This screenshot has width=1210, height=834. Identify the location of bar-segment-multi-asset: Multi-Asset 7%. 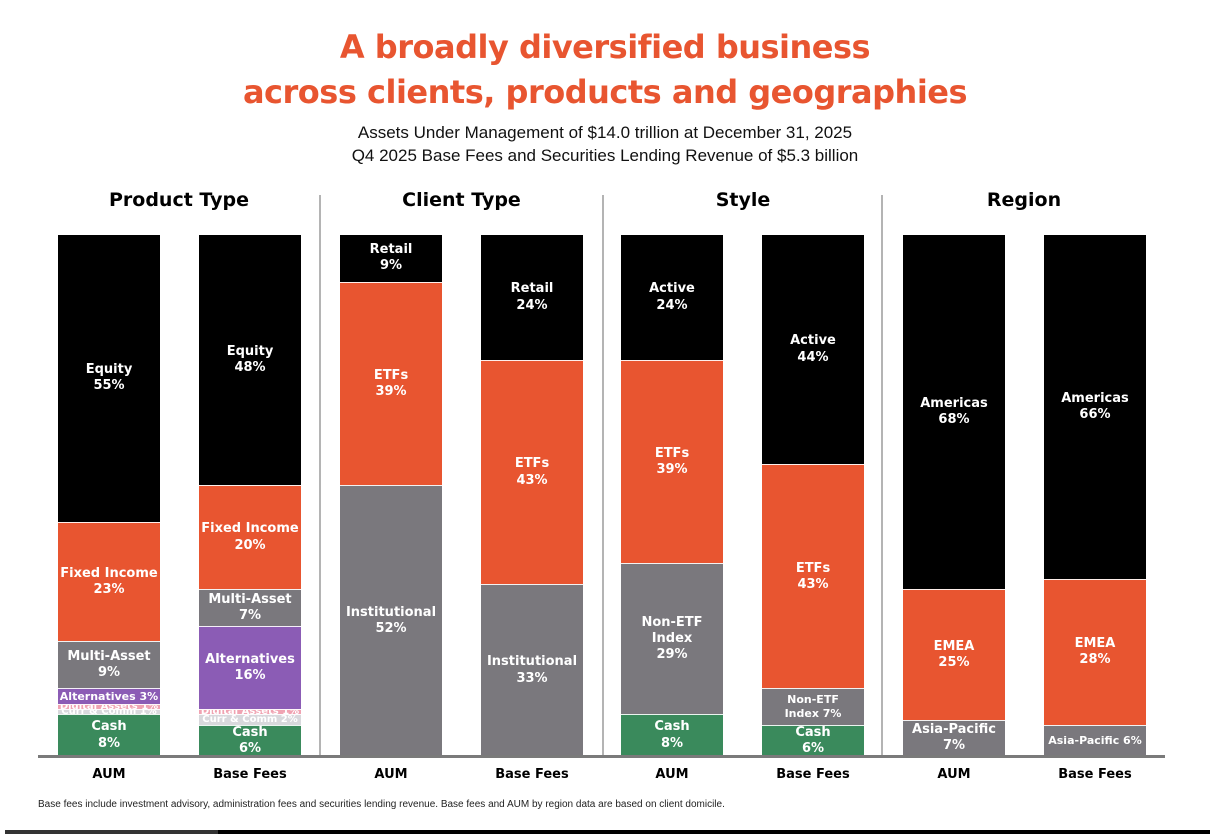
(250, 607).